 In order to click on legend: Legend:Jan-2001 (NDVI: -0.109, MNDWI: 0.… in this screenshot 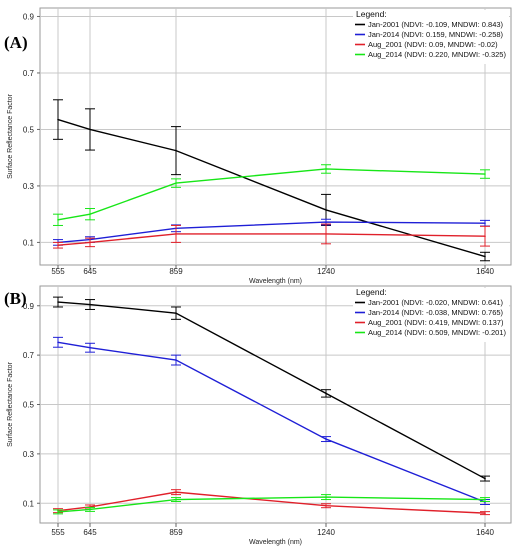, I will do `click(431, 36)`.